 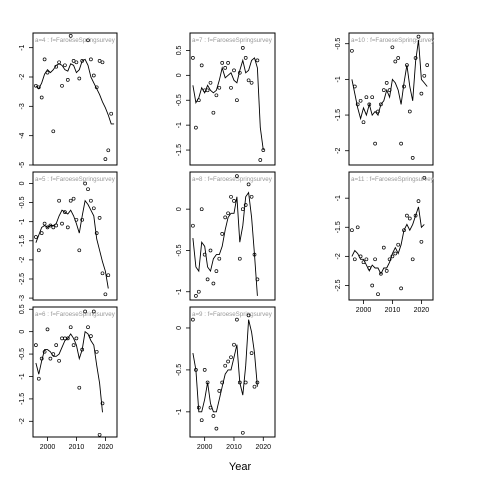 What do you see at coordinates (22, 399) in the screenshot?
I see `panel-7-ytick-label-1: -1.5` at bounding box center [22, 399].